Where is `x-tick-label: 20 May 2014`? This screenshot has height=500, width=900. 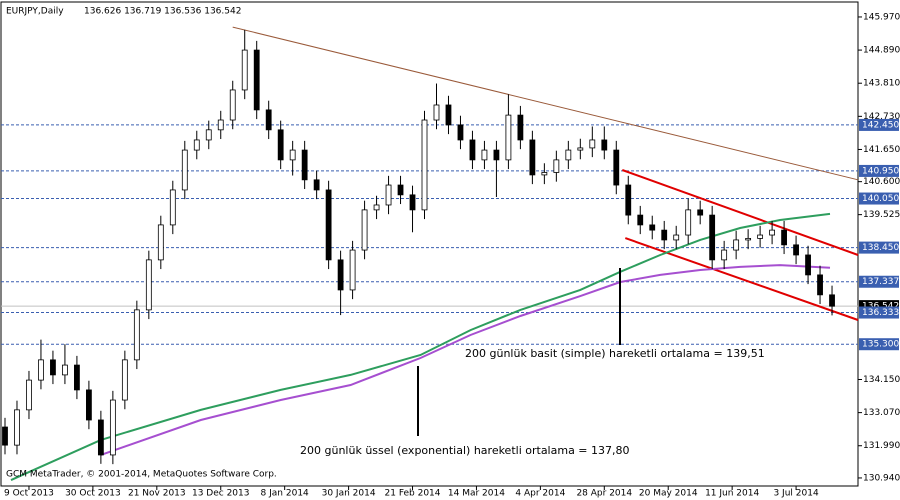 x-tick-label: 20 May 2014 is located at coordinates (668, 494).